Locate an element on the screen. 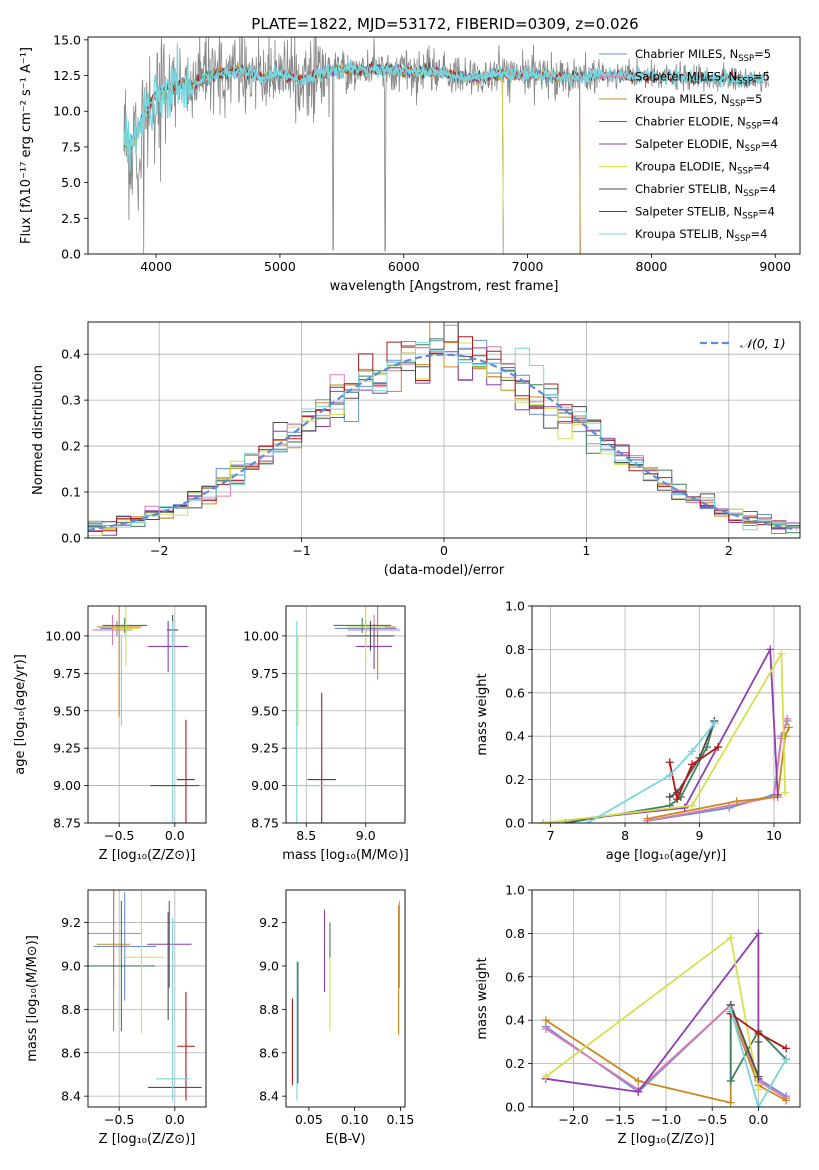 The image size is (819, 1170). mass-vs-EBV-xlabel: E(B-V) is located at coordinates (345, 1139).